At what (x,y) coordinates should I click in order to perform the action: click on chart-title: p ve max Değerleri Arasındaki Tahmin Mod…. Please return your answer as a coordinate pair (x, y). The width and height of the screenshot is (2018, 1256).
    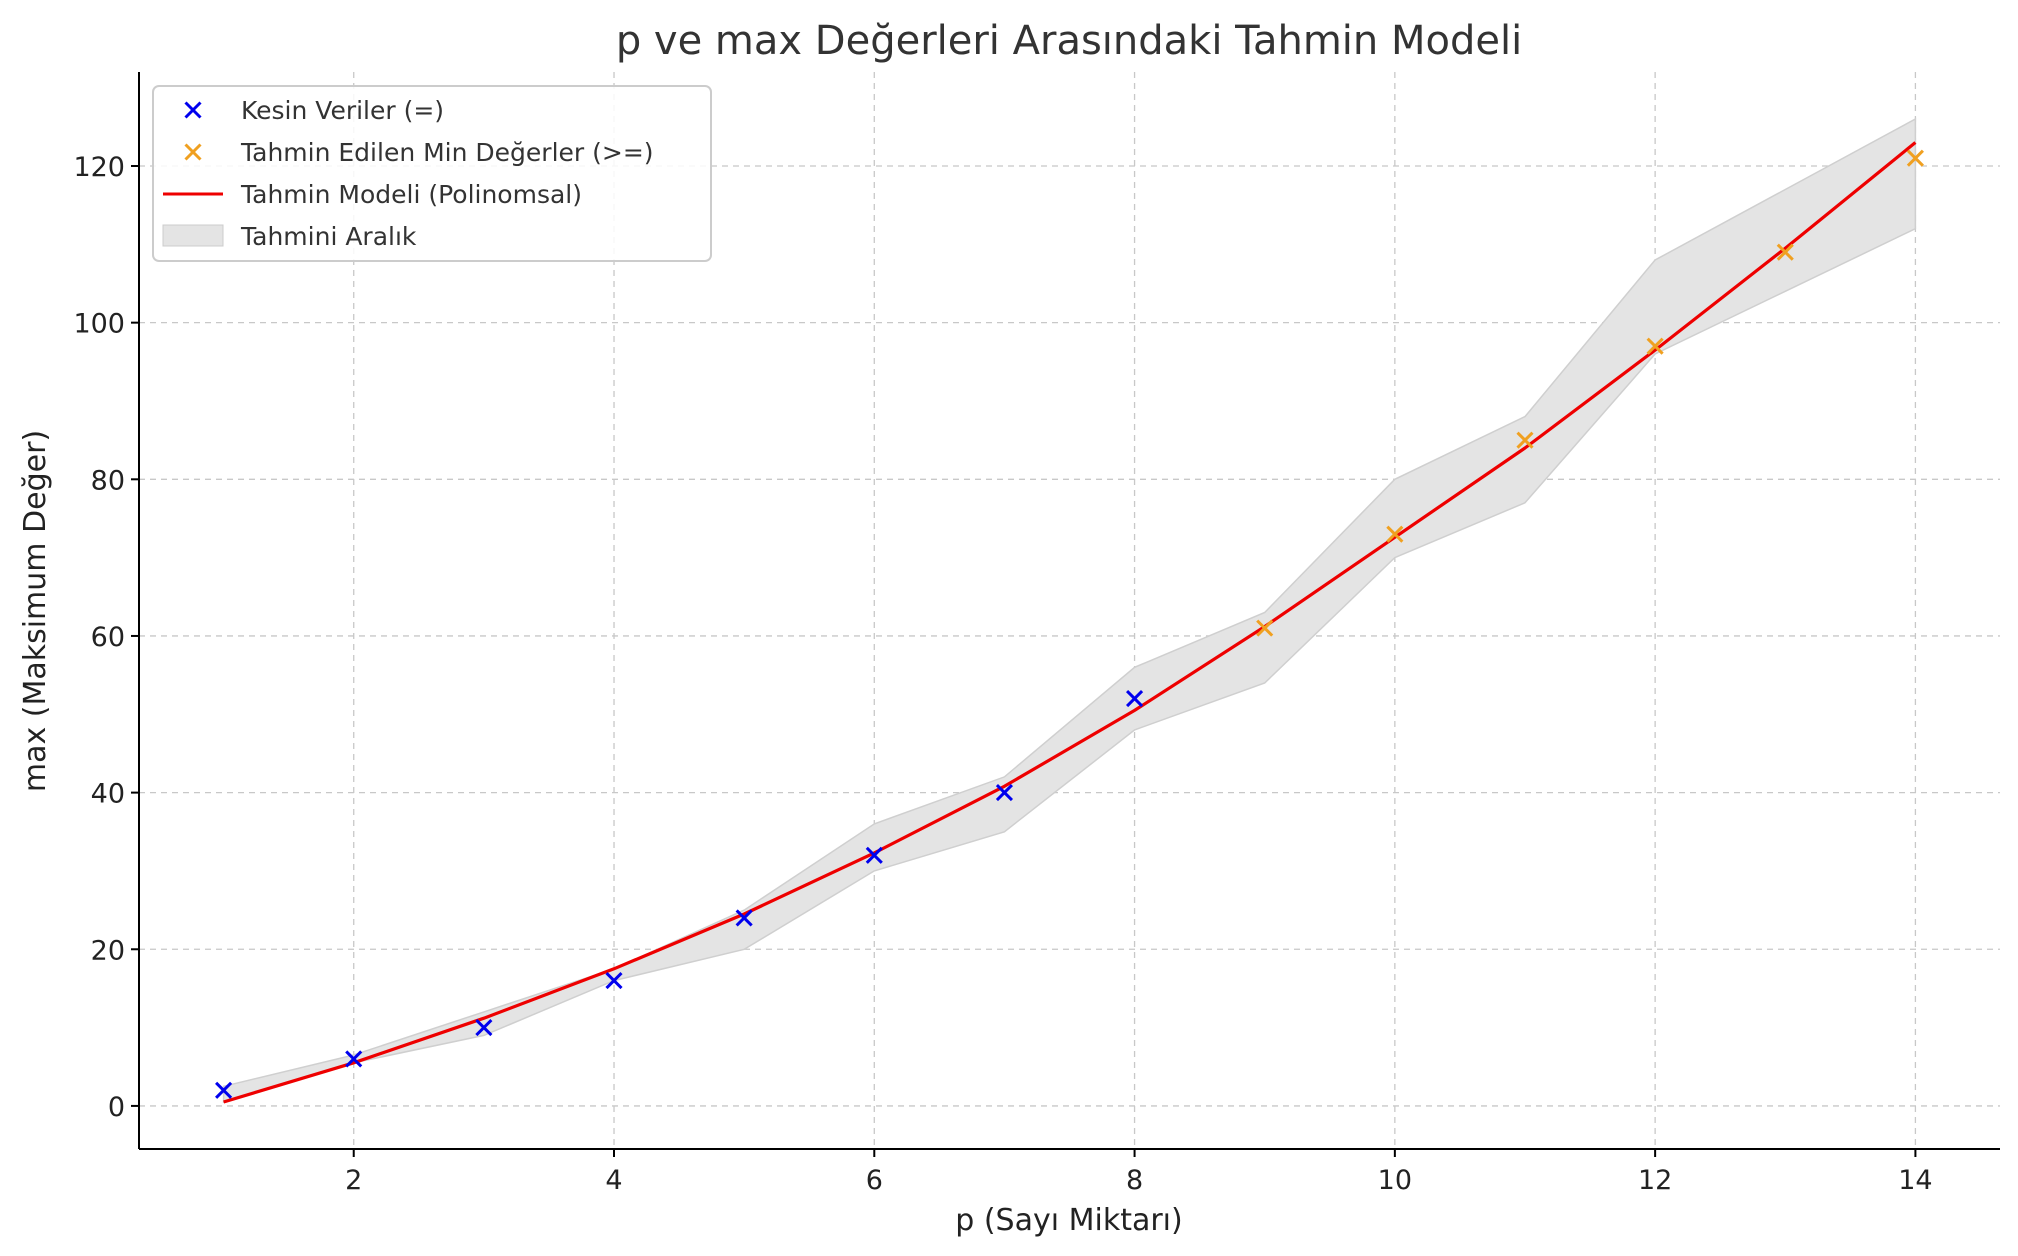
    Looking at the image, I should click on (1069, 41).